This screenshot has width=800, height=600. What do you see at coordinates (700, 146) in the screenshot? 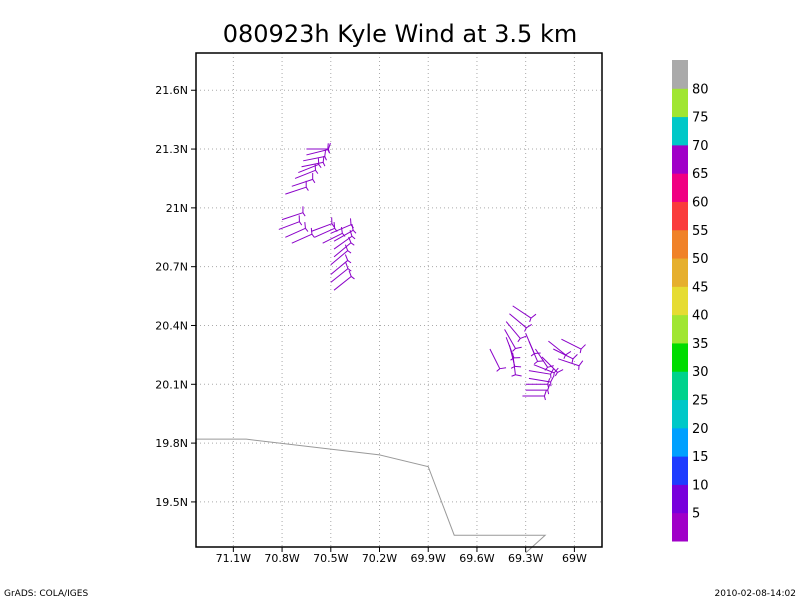
I see `colorbar-label: 70` at bounding box center [700, 146].